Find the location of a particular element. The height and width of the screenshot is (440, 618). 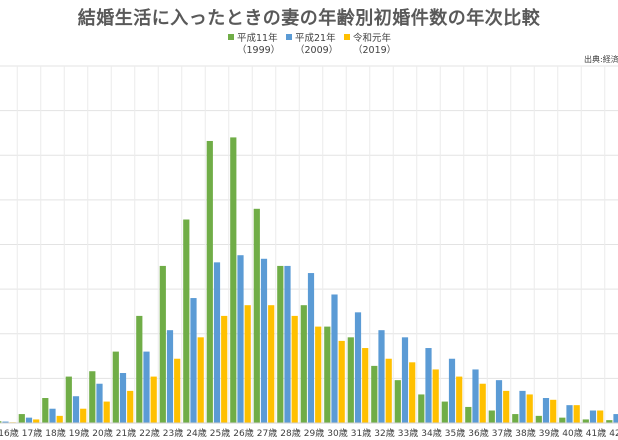

bar-20歳-平成11年 is located at coordinates (92, 397).